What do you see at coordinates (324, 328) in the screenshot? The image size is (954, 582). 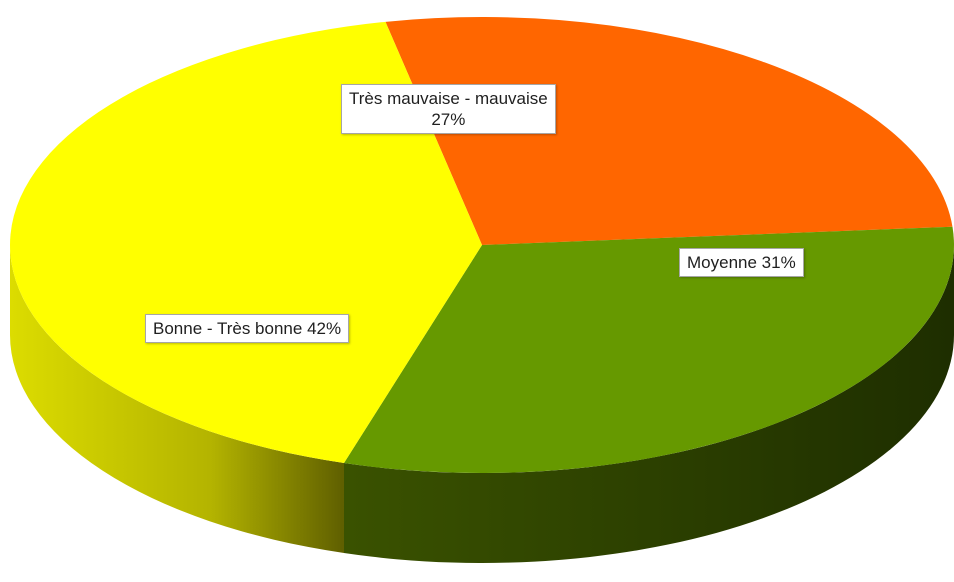 I see `slice-label-bonne-value: 42%` at bounding box center [324, 328].